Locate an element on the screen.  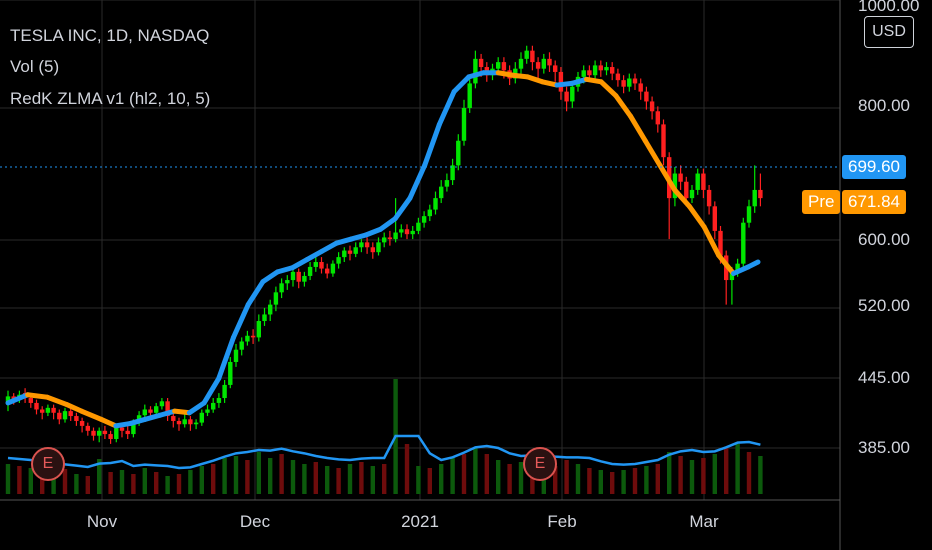
earnings-marker-2: E is located at coordinates (540, 464).